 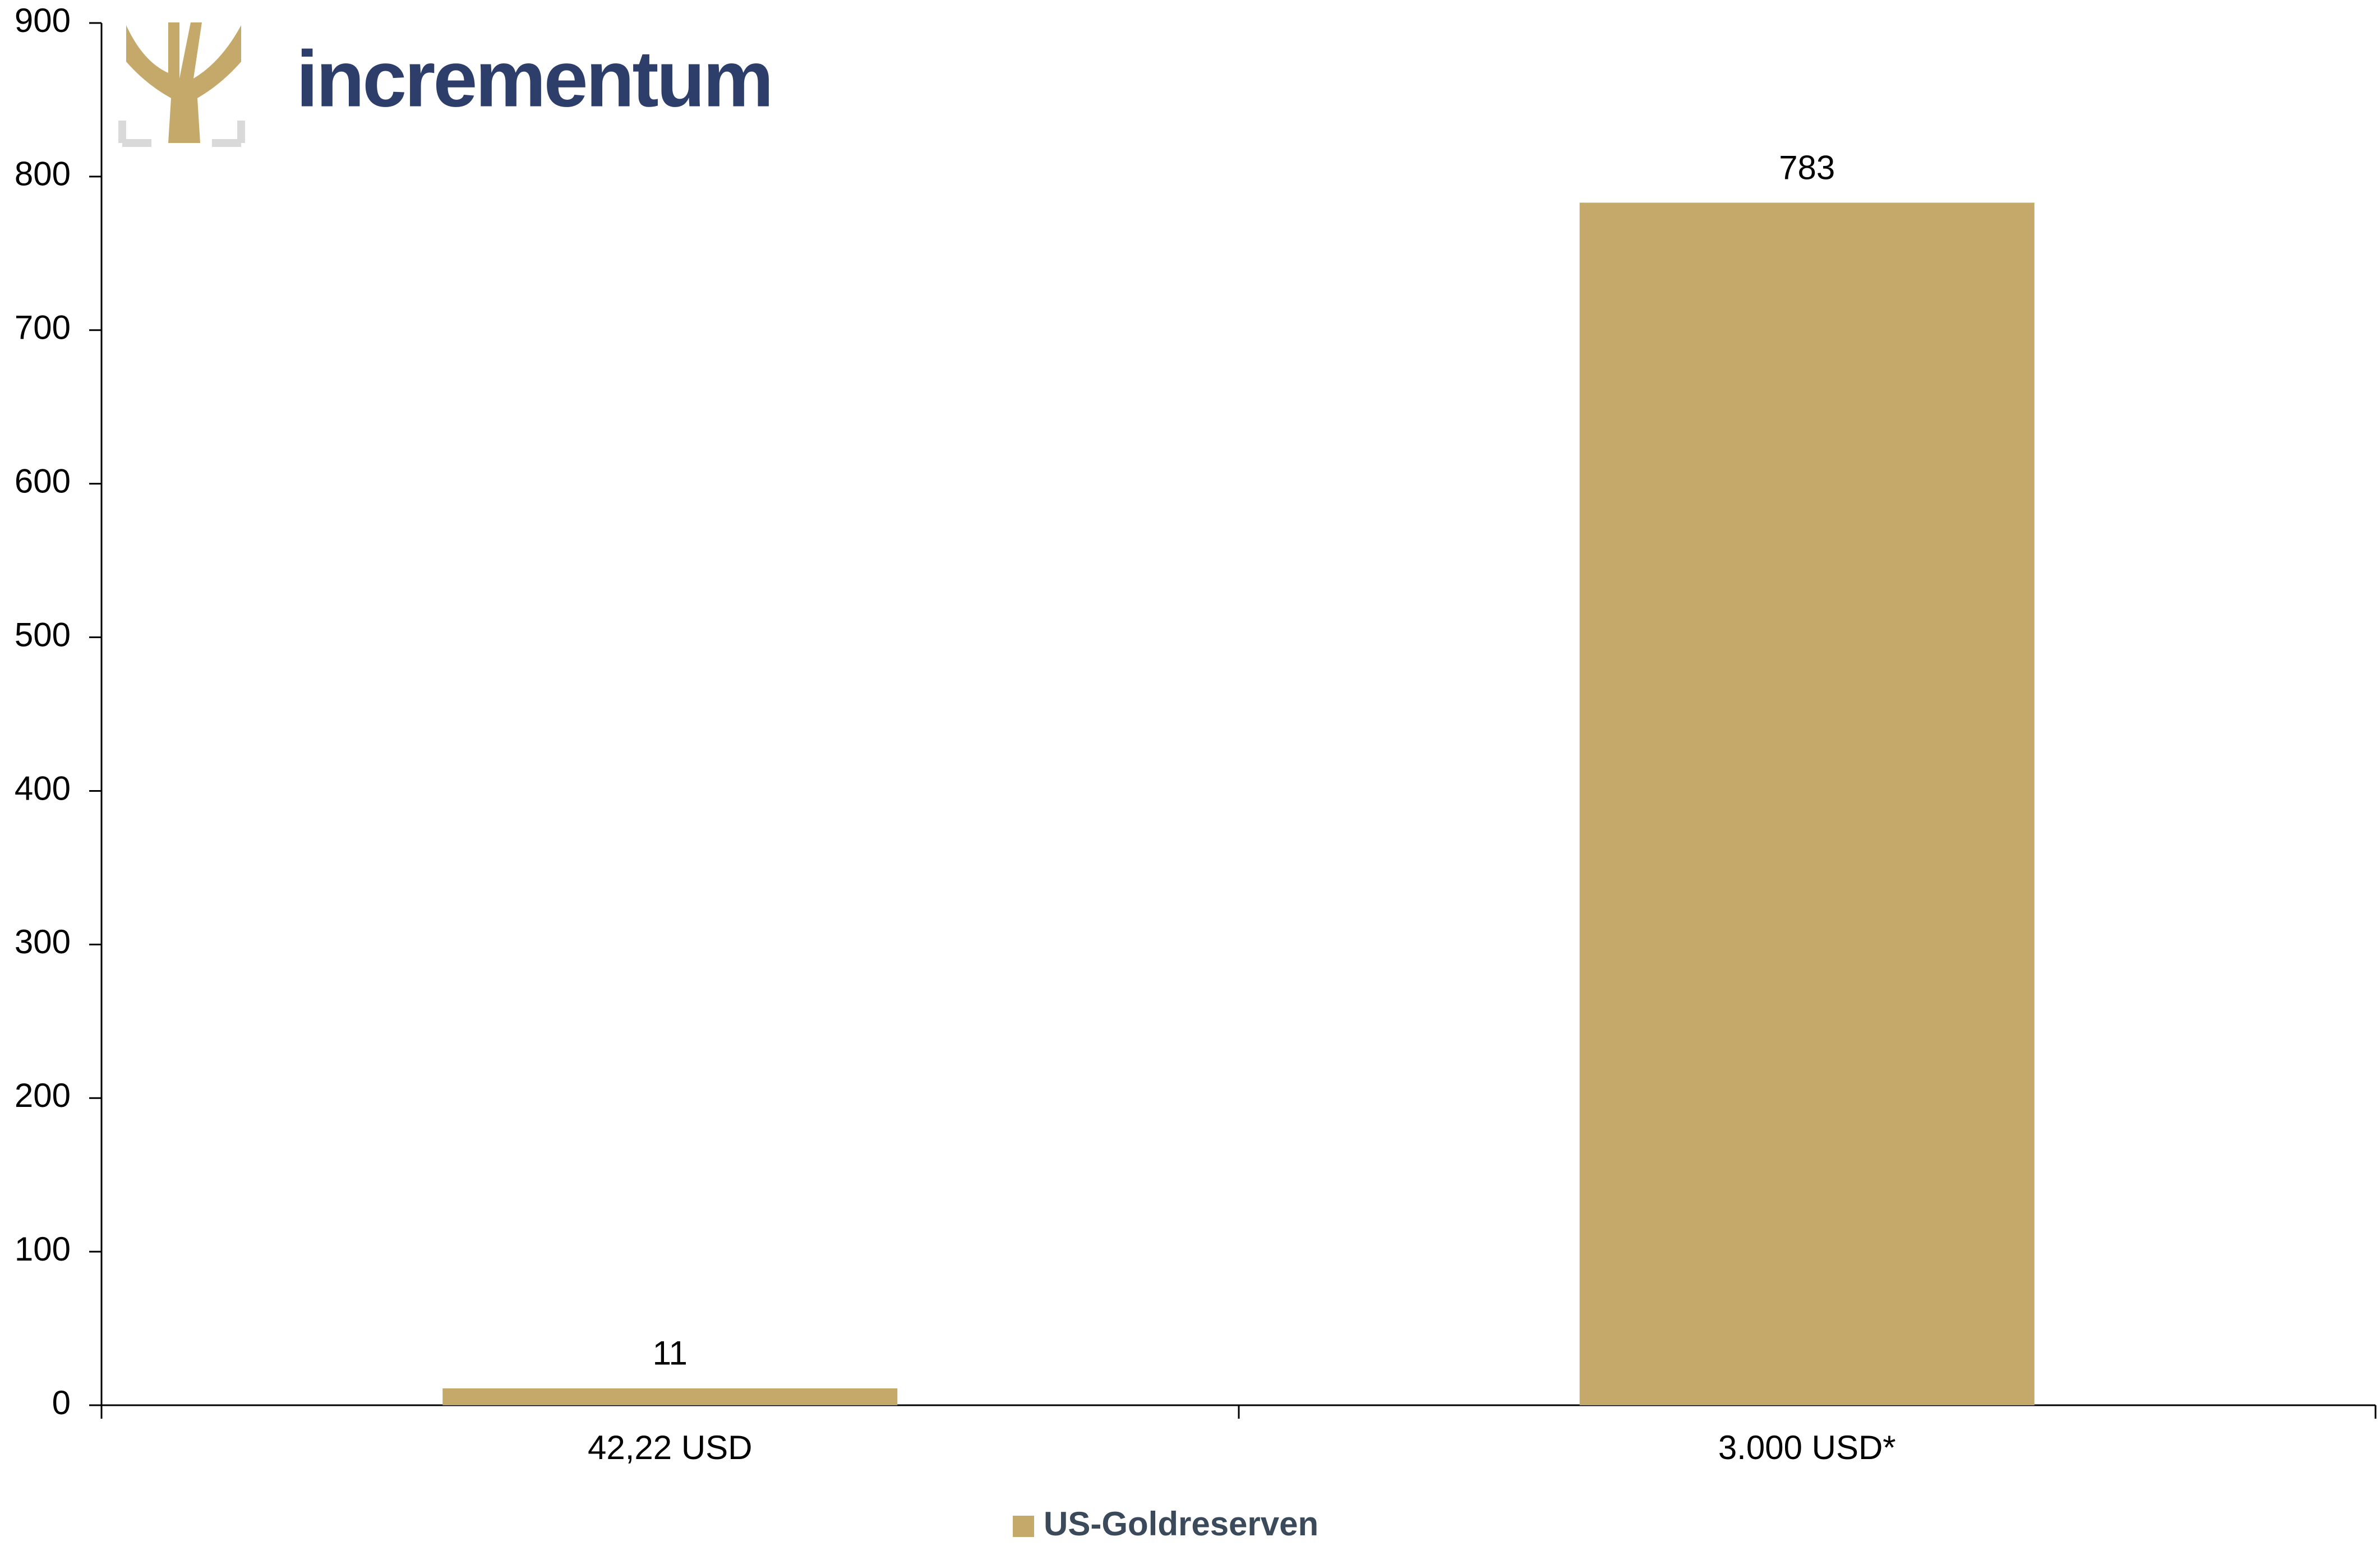 I want to click on logo-tree, so click(x=183, y=82).